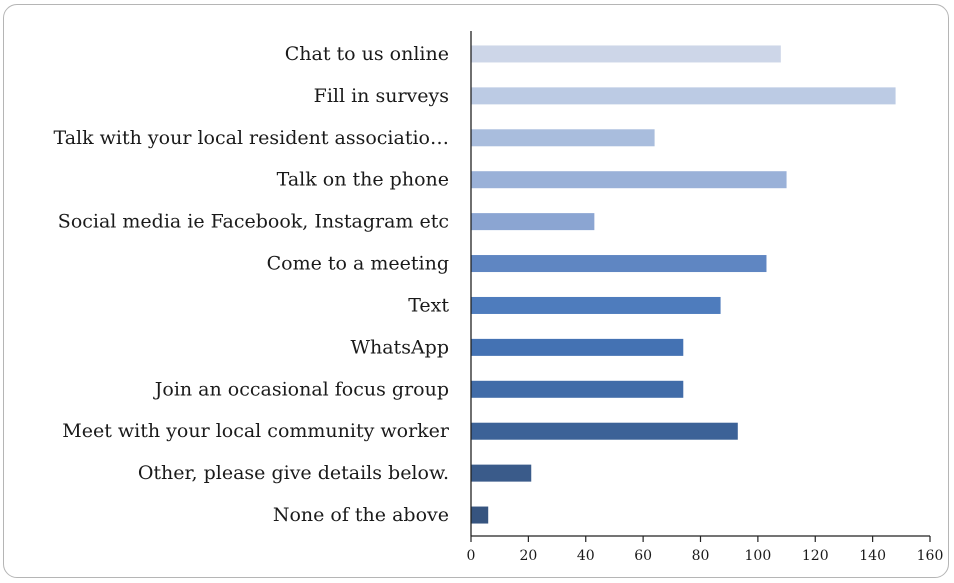 The width and height of the screenshot is (954, 583). I want to click on x-tick-label: 120, so click(815, 556).